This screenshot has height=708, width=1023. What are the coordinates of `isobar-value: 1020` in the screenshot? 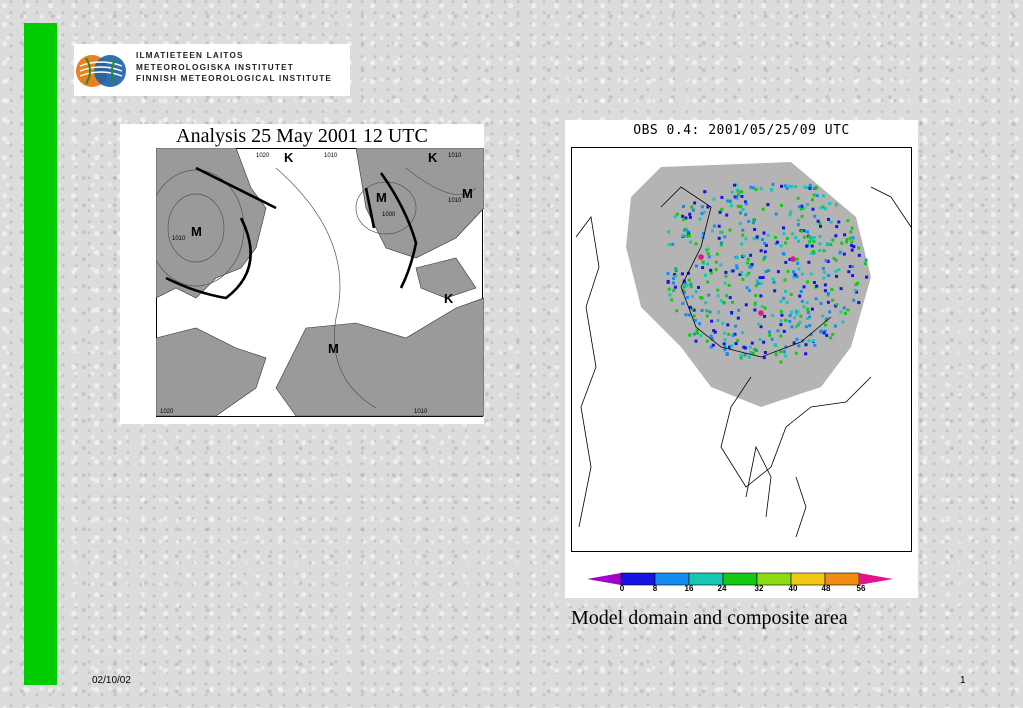 It's located at (263, 156).